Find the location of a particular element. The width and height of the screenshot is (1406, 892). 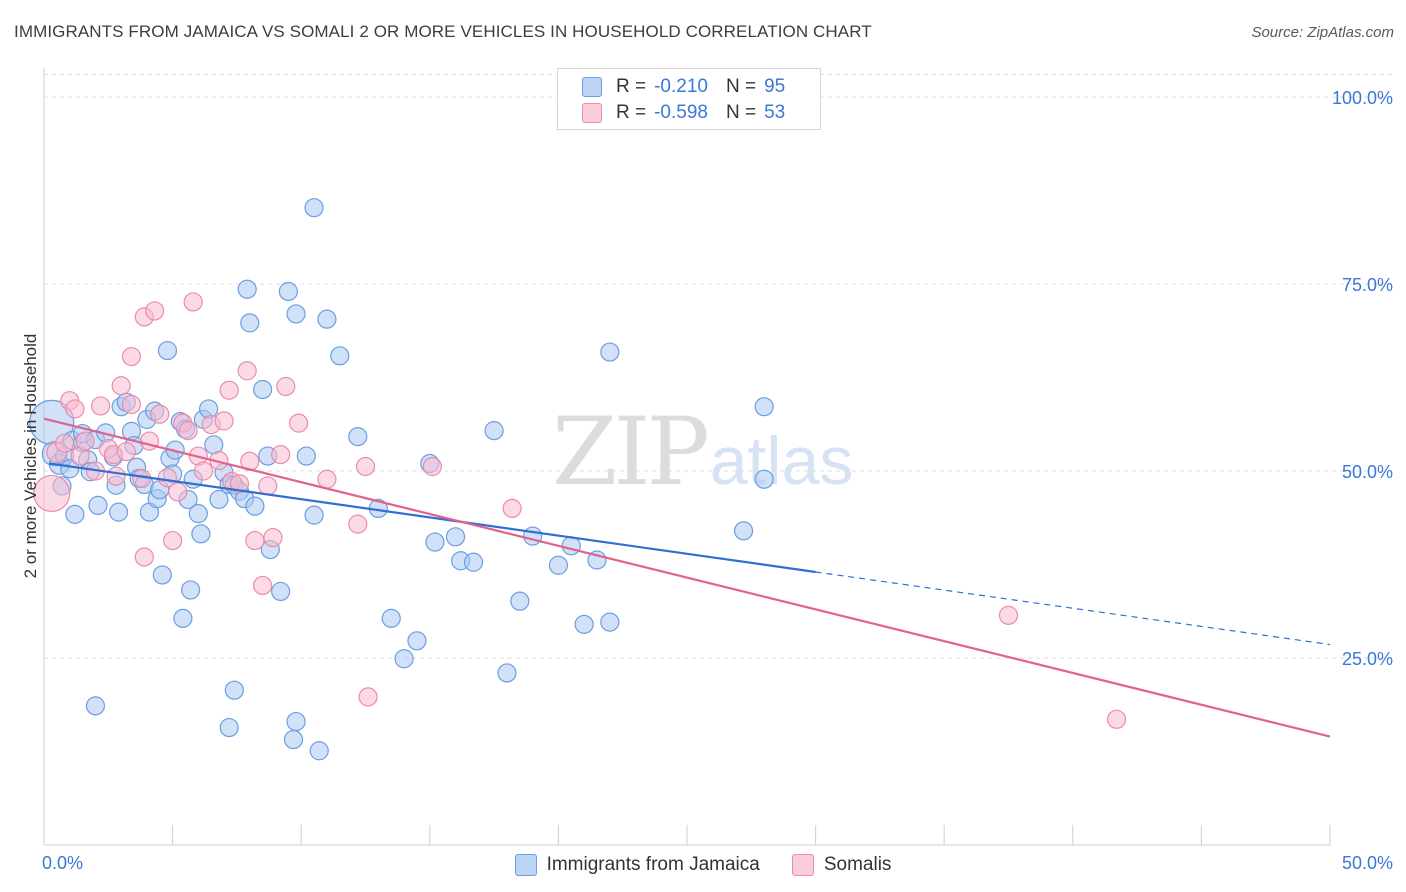

legend-label-jamaica: Immigrants from Jamaica is located at coordinates (653, 864).